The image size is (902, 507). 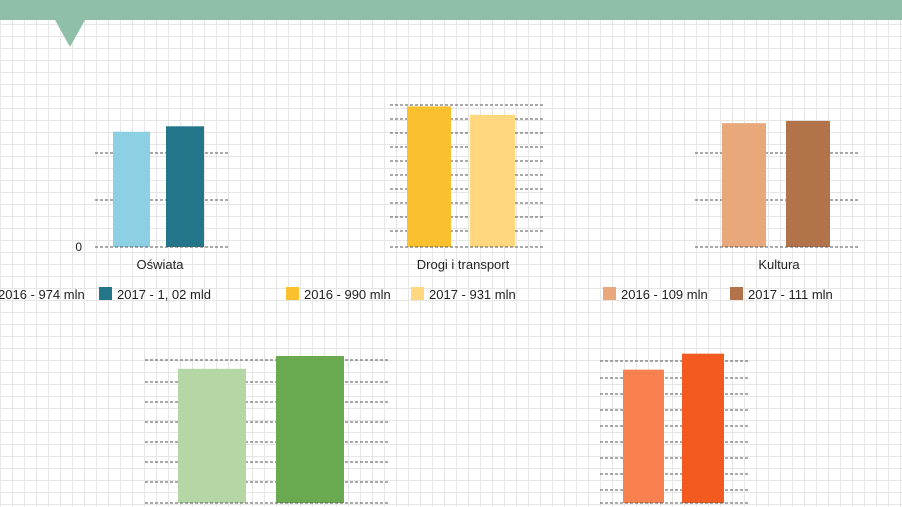 What do you see at coordinates (790, 294) in the screenshot?
I see `legend-label: 2017 - 111 mln` at bounding box center [790, 294].